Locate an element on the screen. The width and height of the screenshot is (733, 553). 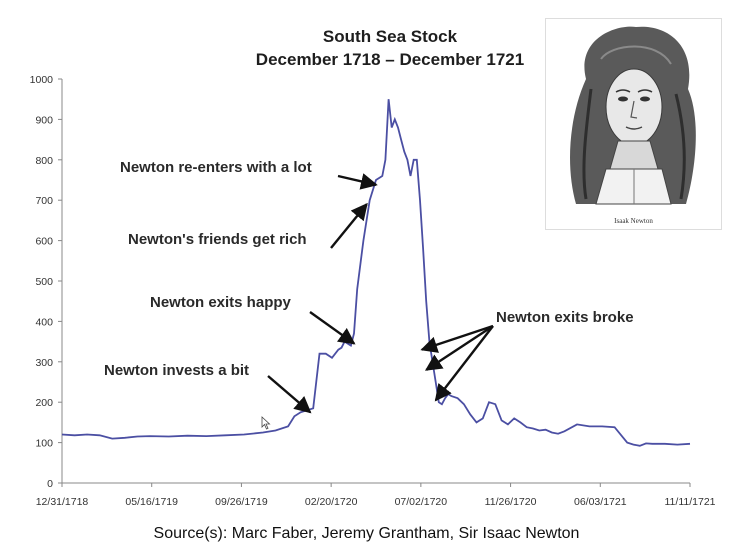
y-tick-label: 100 is located at coordinates (44, 444).